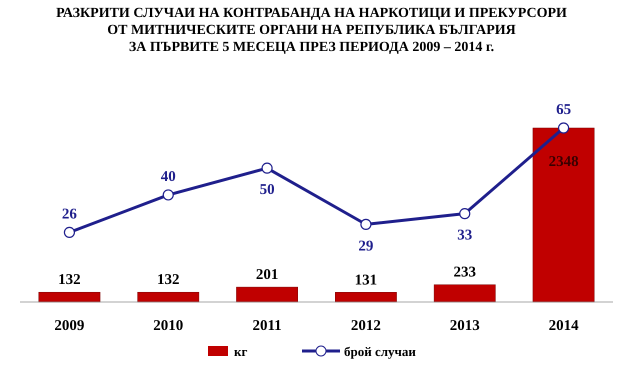 The height and width of the screenshot is (380, 623). Describe the element at coordinates (366, 246) in the screenshot. I see `data-label: 29` at that location.